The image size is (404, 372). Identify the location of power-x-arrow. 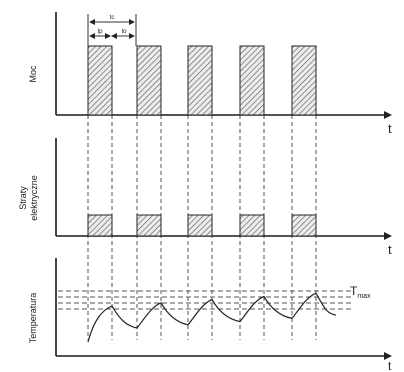
(388, 115).